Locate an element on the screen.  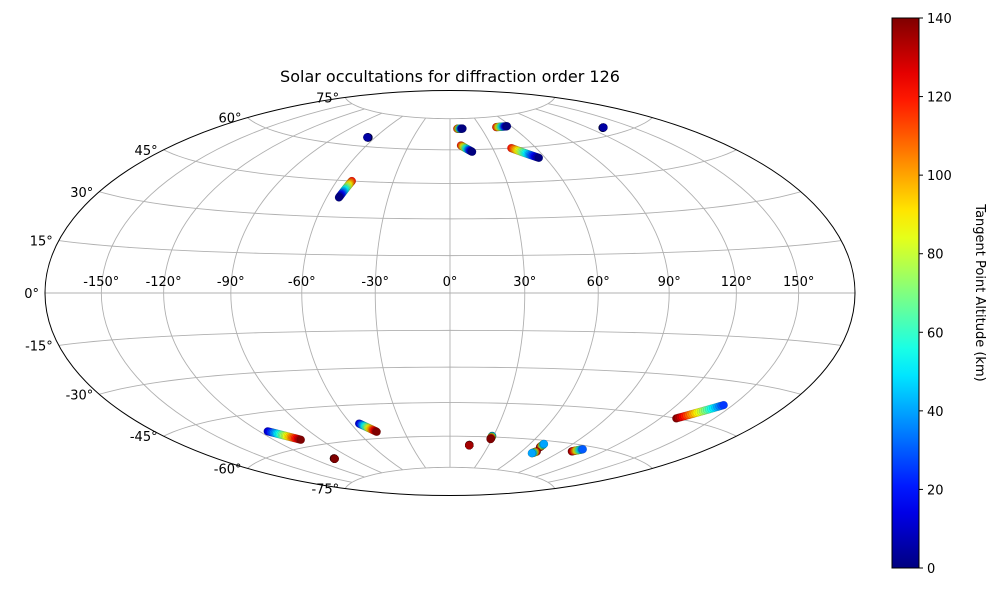
lon-tick-label: -60° is located at coordinates (302, 282).